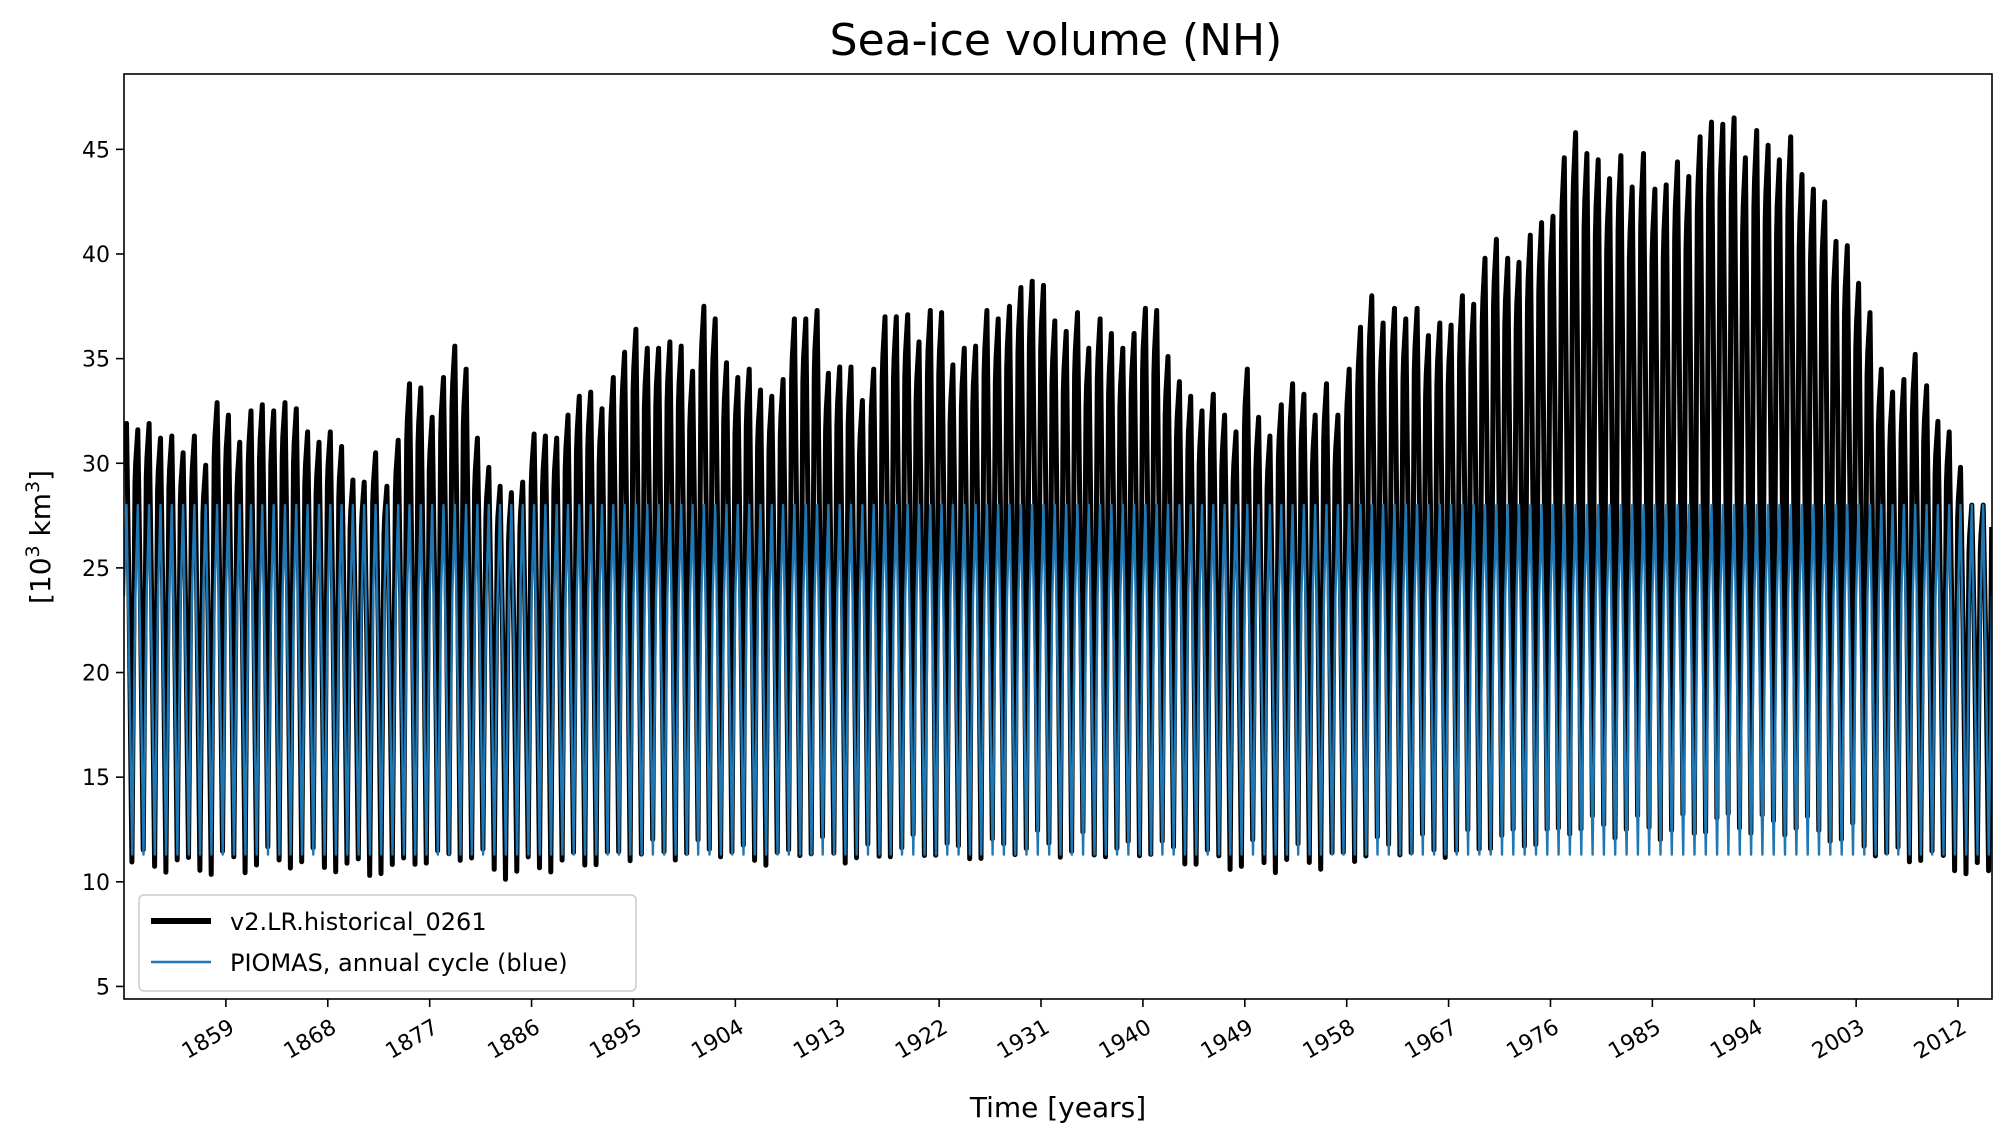 The width and height of the screenshot is (2008, 1141). I want to click on chart-title: Sea-ice volume (NH), so click(1056, 40).